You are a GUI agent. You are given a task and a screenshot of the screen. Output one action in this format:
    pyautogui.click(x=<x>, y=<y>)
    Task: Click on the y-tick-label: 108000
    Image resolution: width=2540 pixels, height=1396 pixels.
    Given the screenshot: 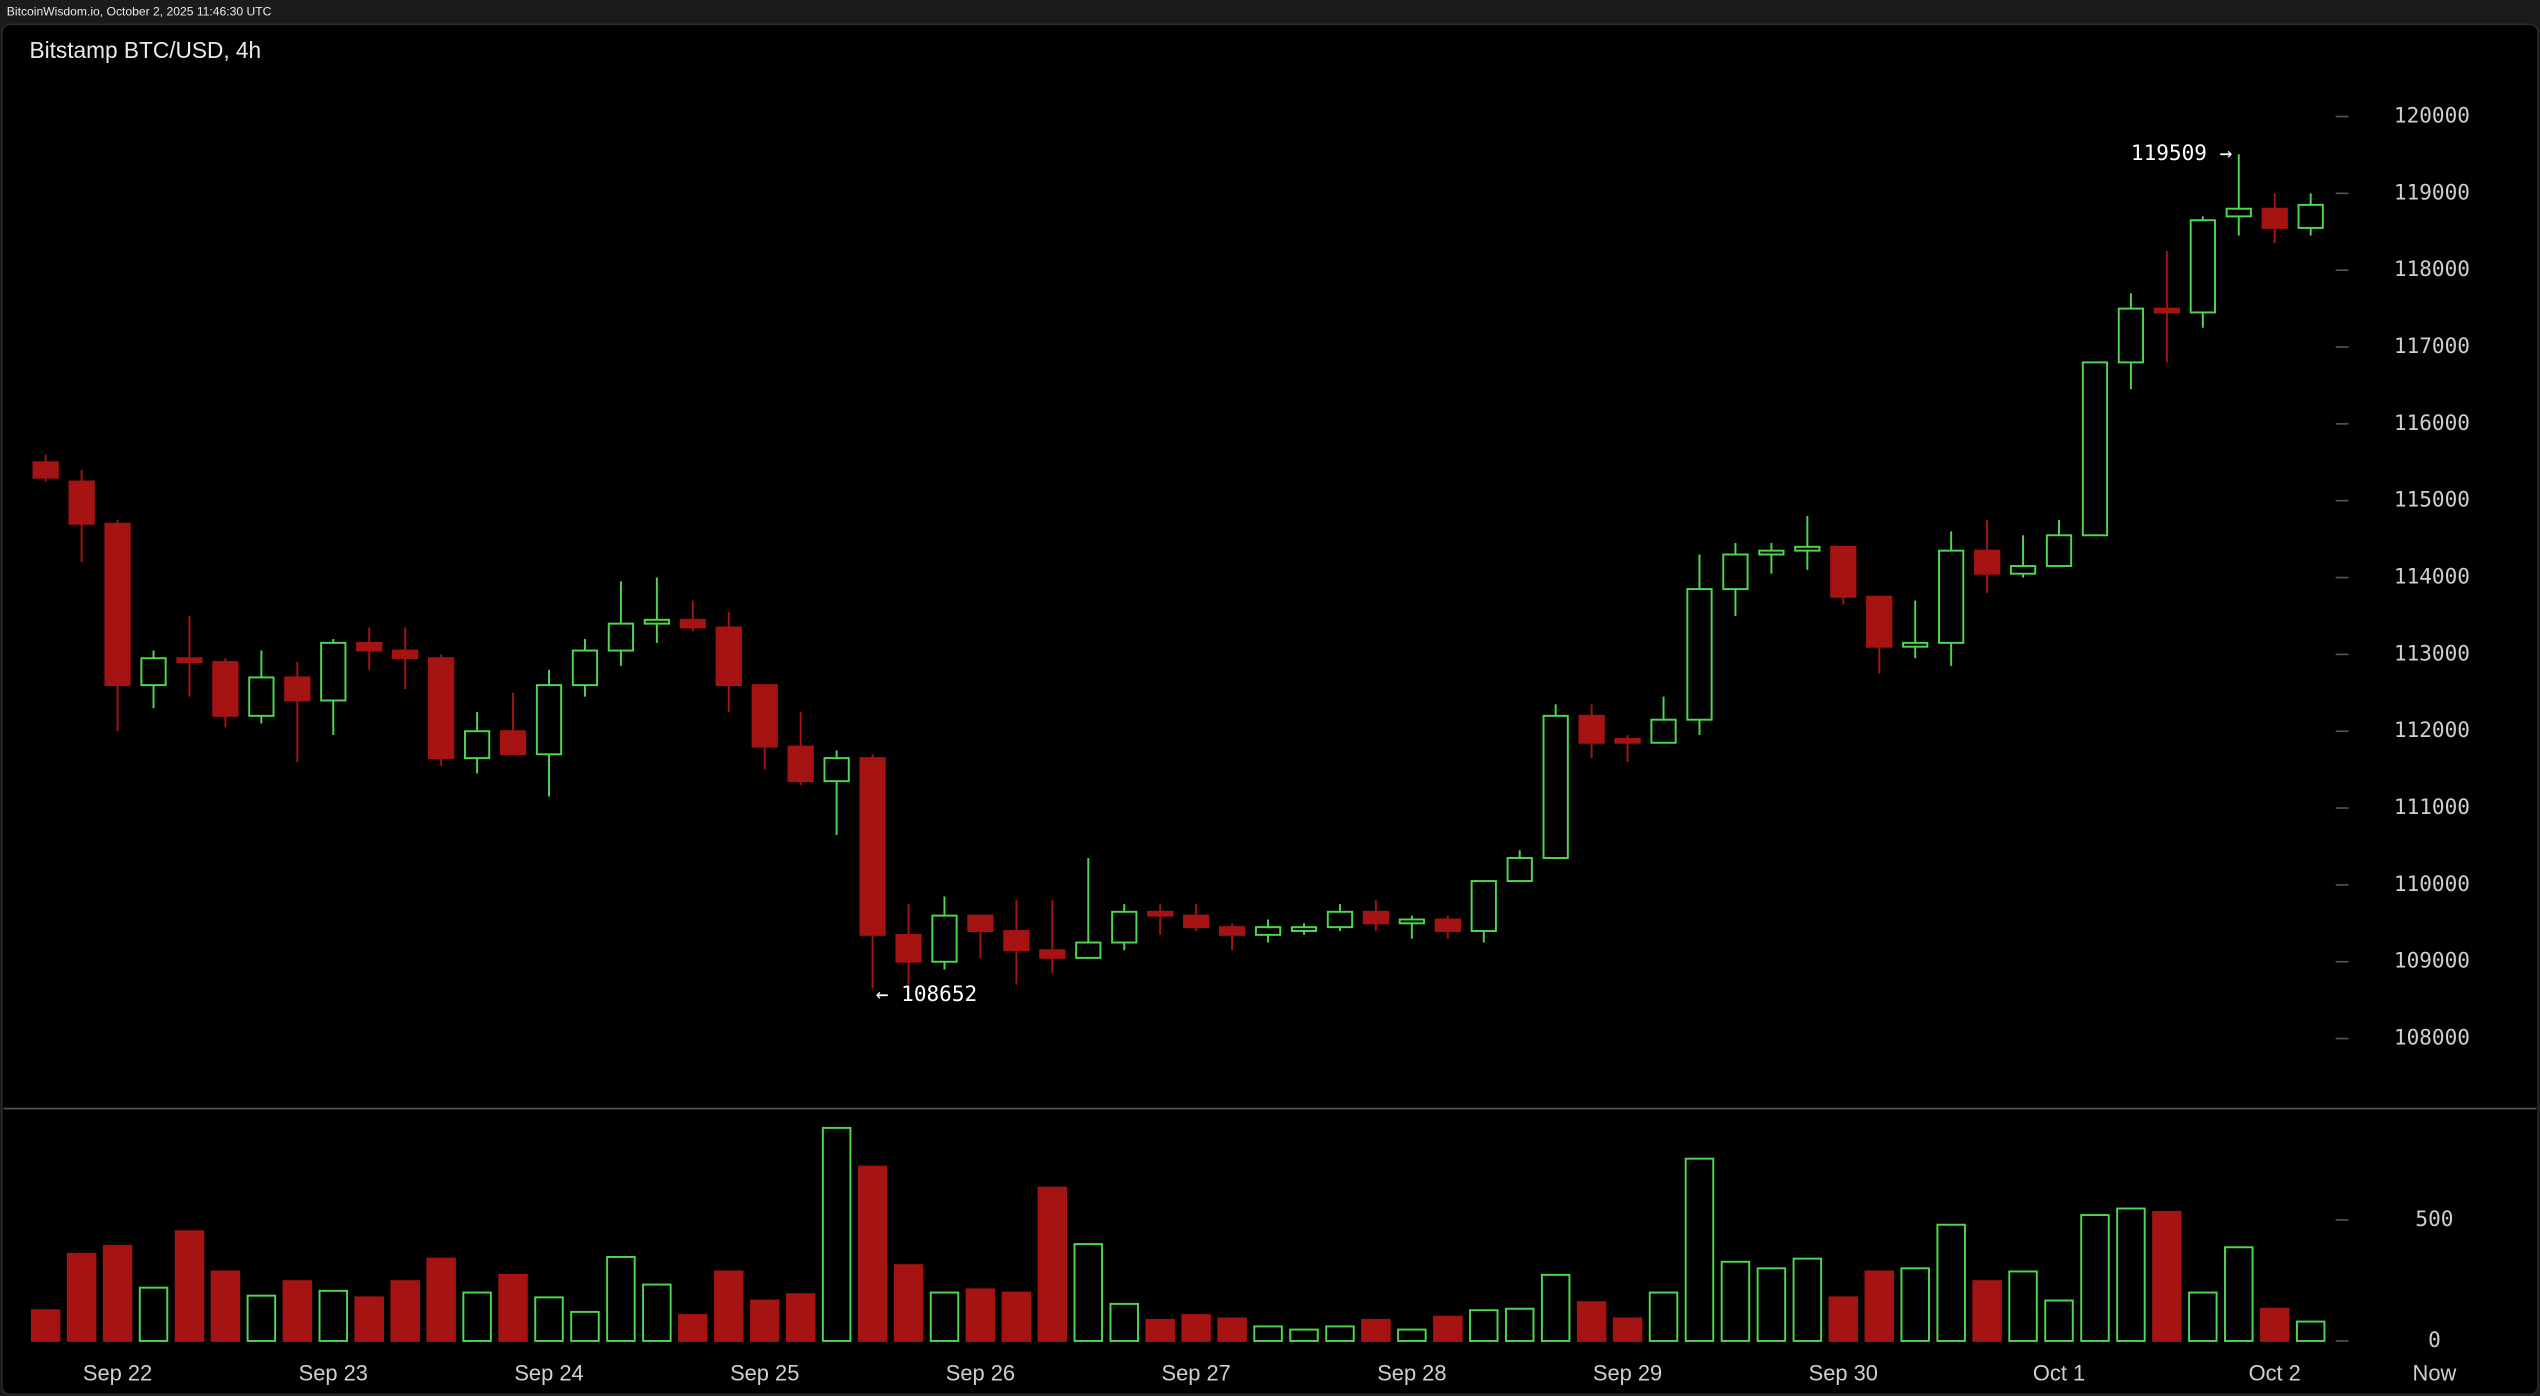 What is the action you would take?
    pyautogui.click(x=2432, y=1037)
    